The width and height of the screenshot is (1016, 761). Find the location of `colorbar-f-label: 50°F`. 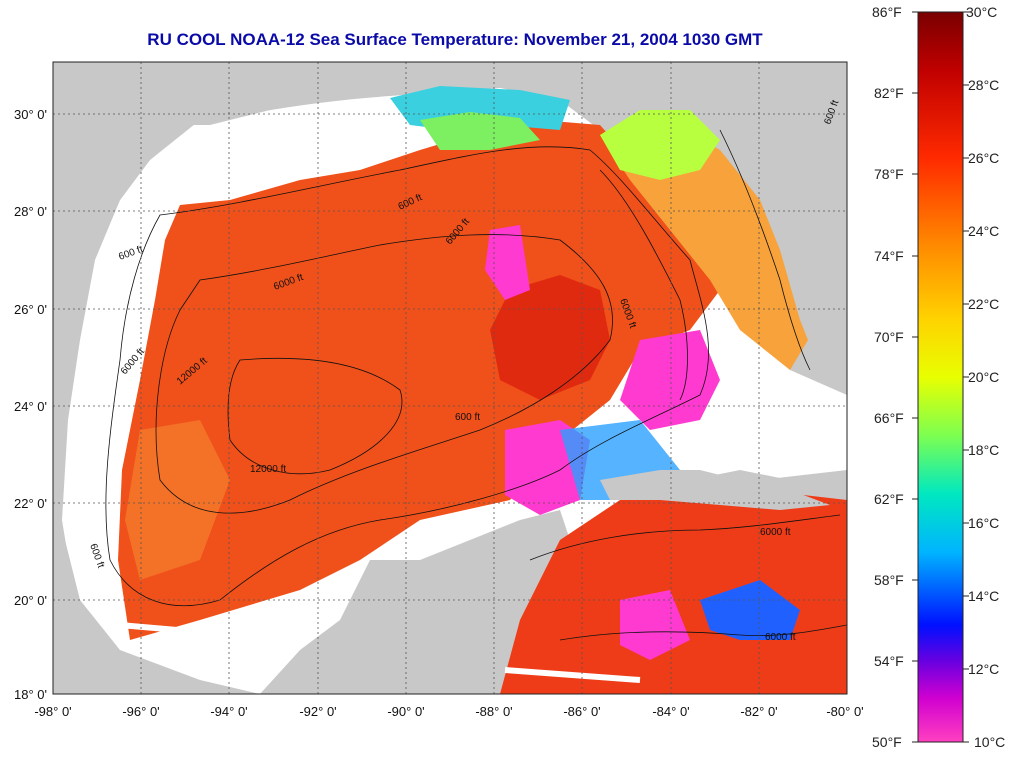

colorbar-f-label: 50°F is located at coordinates (887, 742).